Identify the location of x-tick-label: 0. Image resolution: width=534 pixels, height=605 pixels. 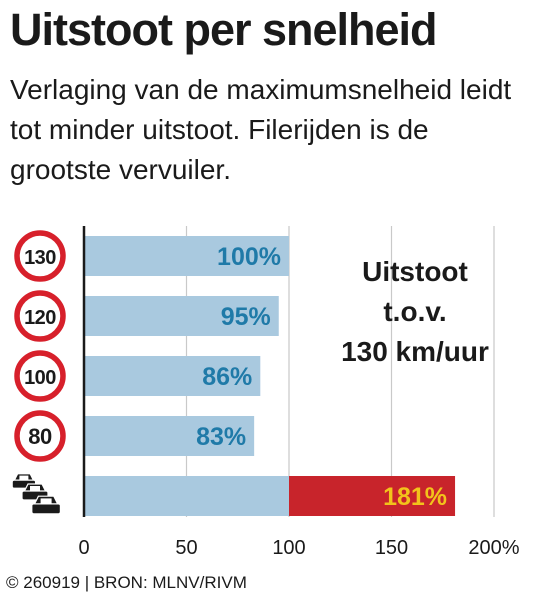
(83, 548).